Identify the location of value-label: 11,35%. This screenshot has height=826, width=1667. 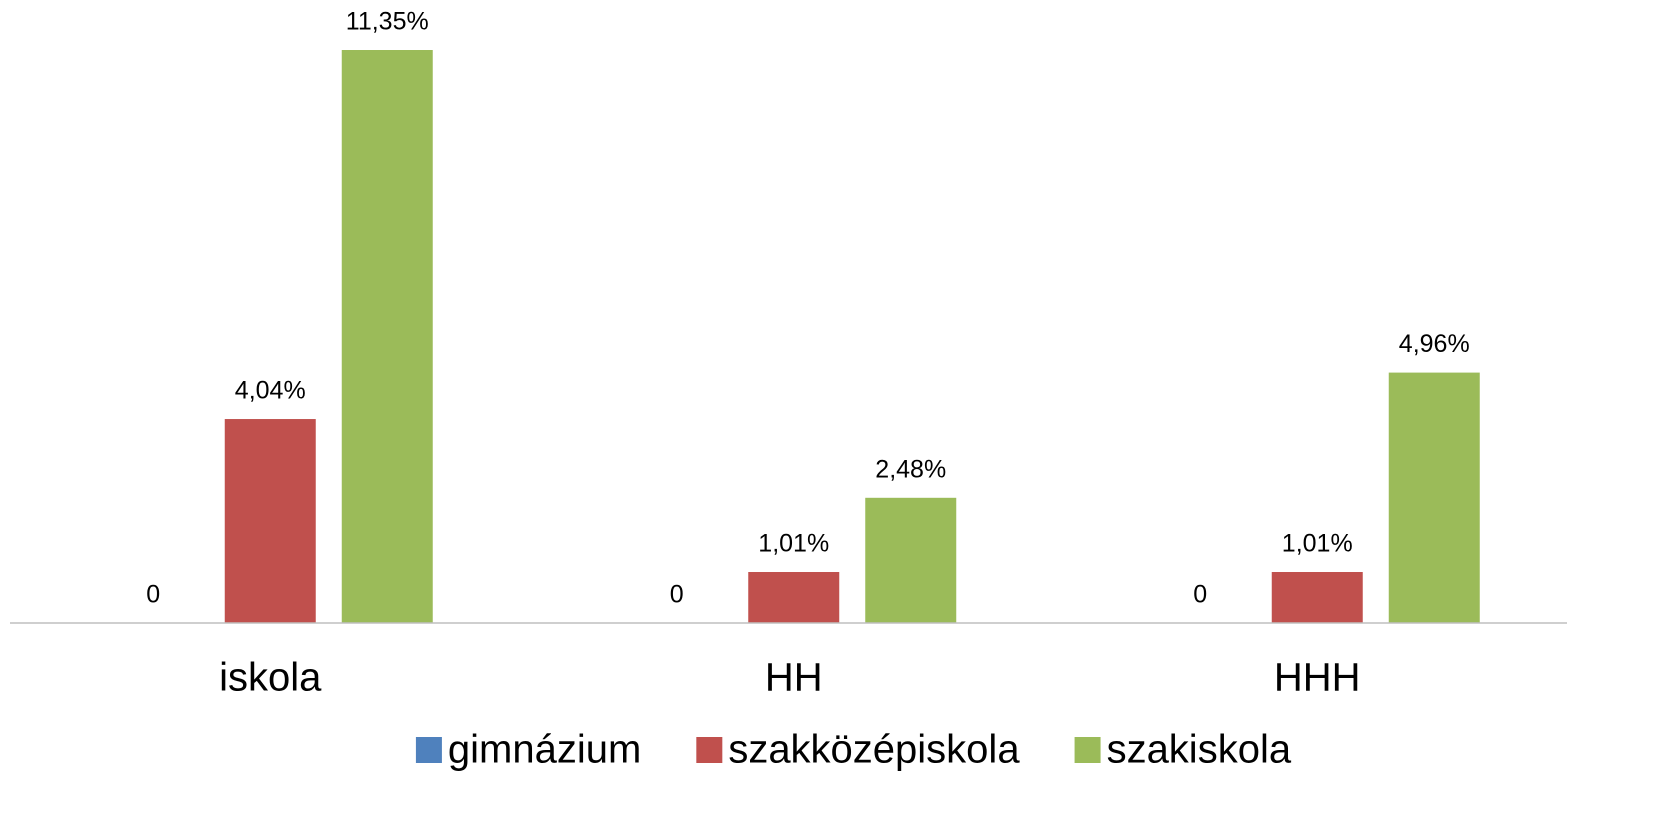
(387, 22).